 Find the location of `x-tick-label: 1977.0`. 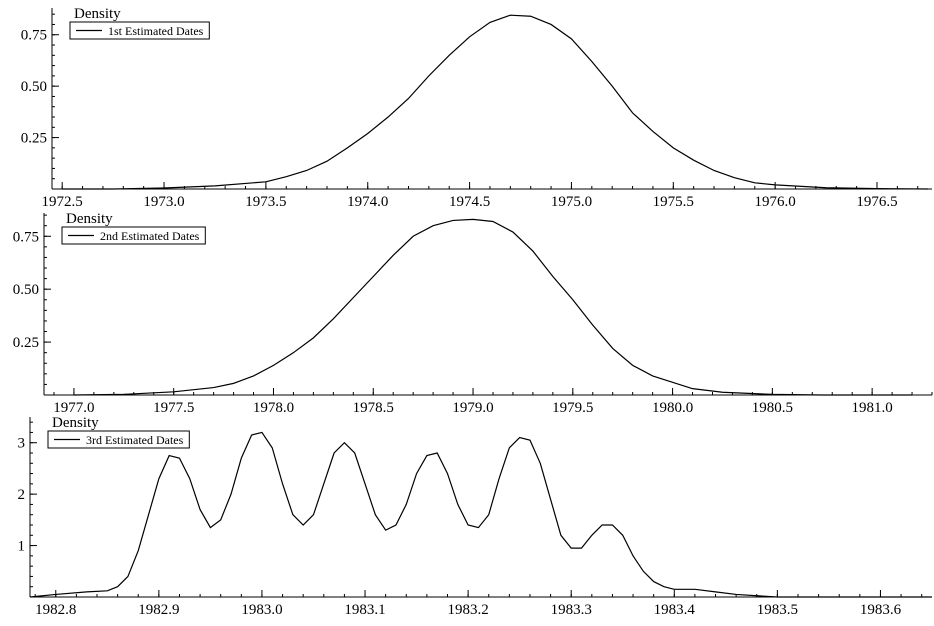

x-tick-label: 1977.0 is located at coordinates (73, 408).